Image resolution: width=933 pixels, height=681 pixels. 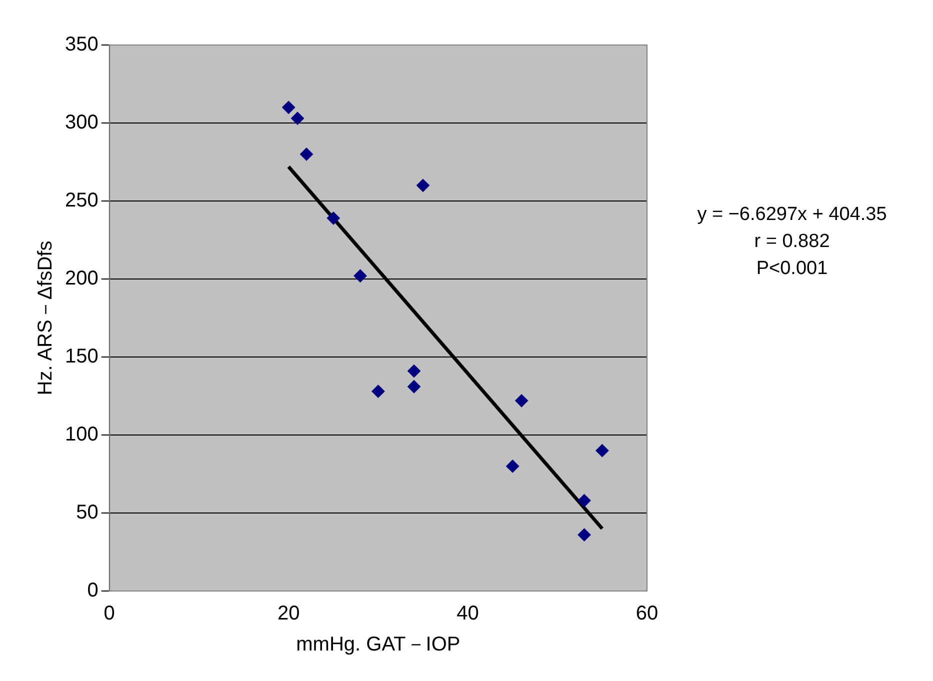 What do you see at coordinates (87, 513) in the screenshot?
I see `y-tick-label: 50` at bounding box center [87, 513].